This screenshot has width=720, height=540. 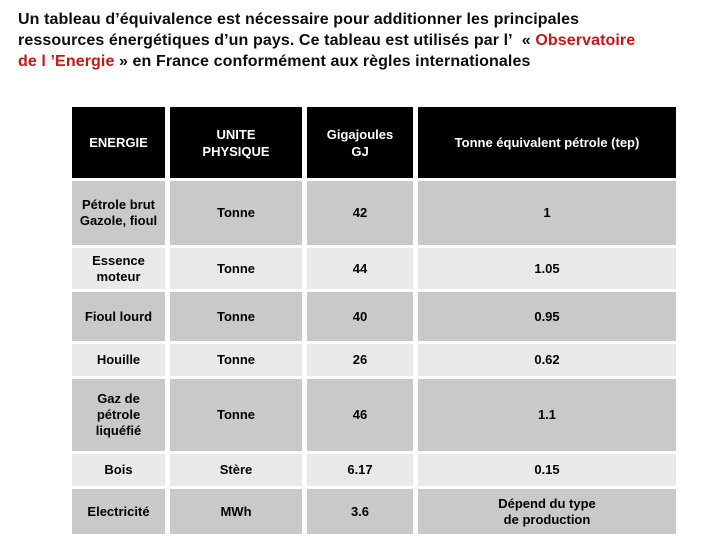 I want to click on table-row: Gaz de pétrole liquéfié Tonne 46 1.1, so click(x=374, y=415).